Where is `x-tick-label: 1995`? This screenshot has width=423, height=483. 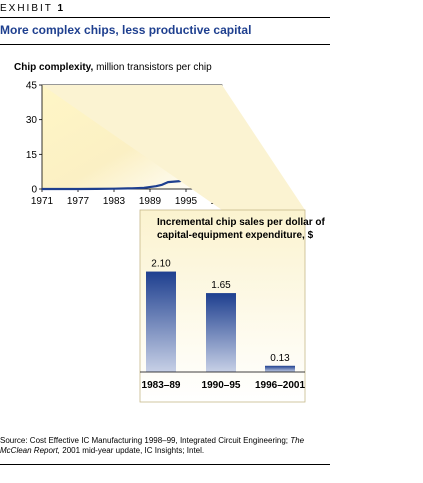 x-tick-label: 1995 is located at coordinates (186, 201).